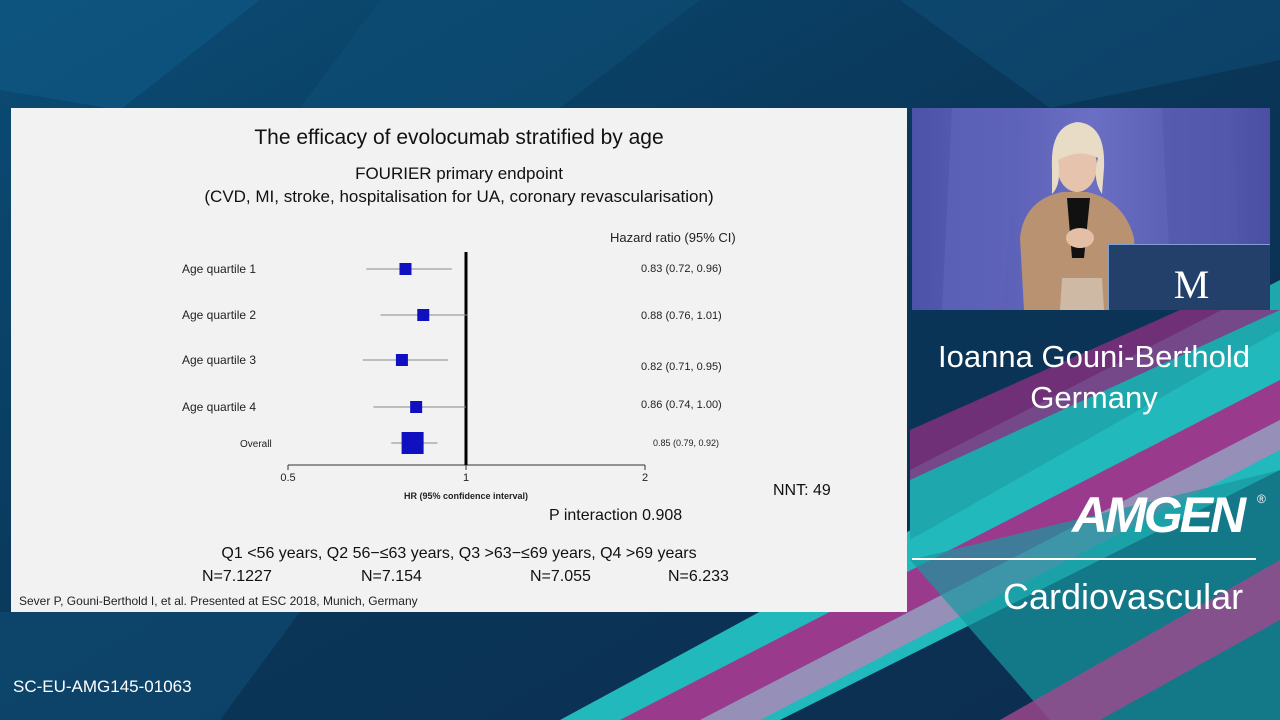  I want to click on speaker-image, so click(1091, 209).